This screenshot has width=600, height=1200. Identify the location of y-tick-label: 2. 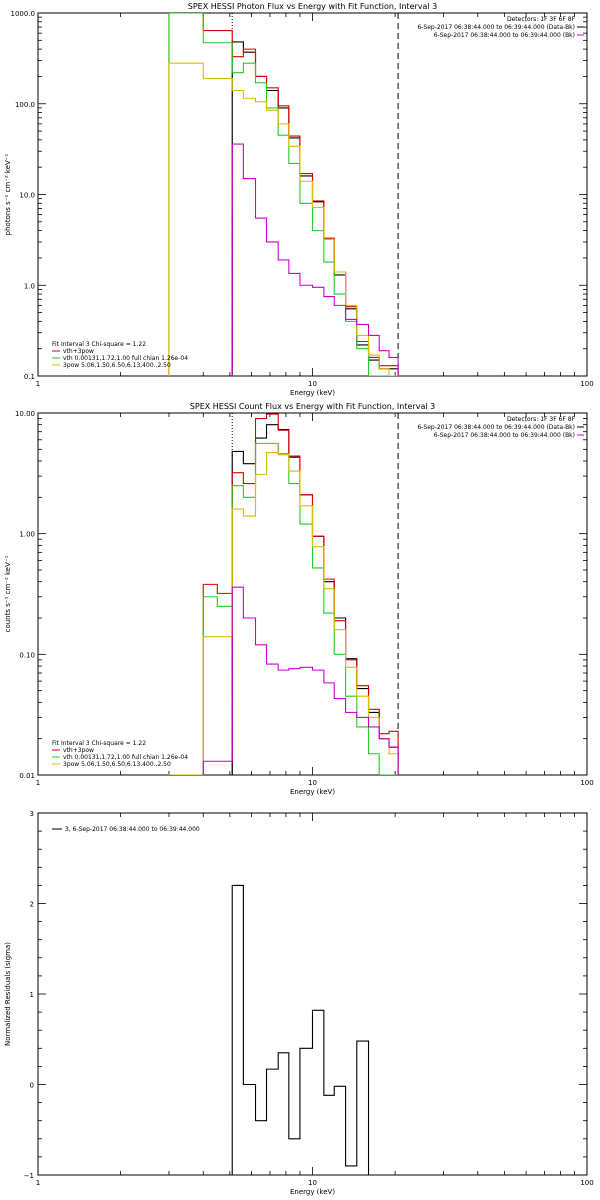
(32, 905).